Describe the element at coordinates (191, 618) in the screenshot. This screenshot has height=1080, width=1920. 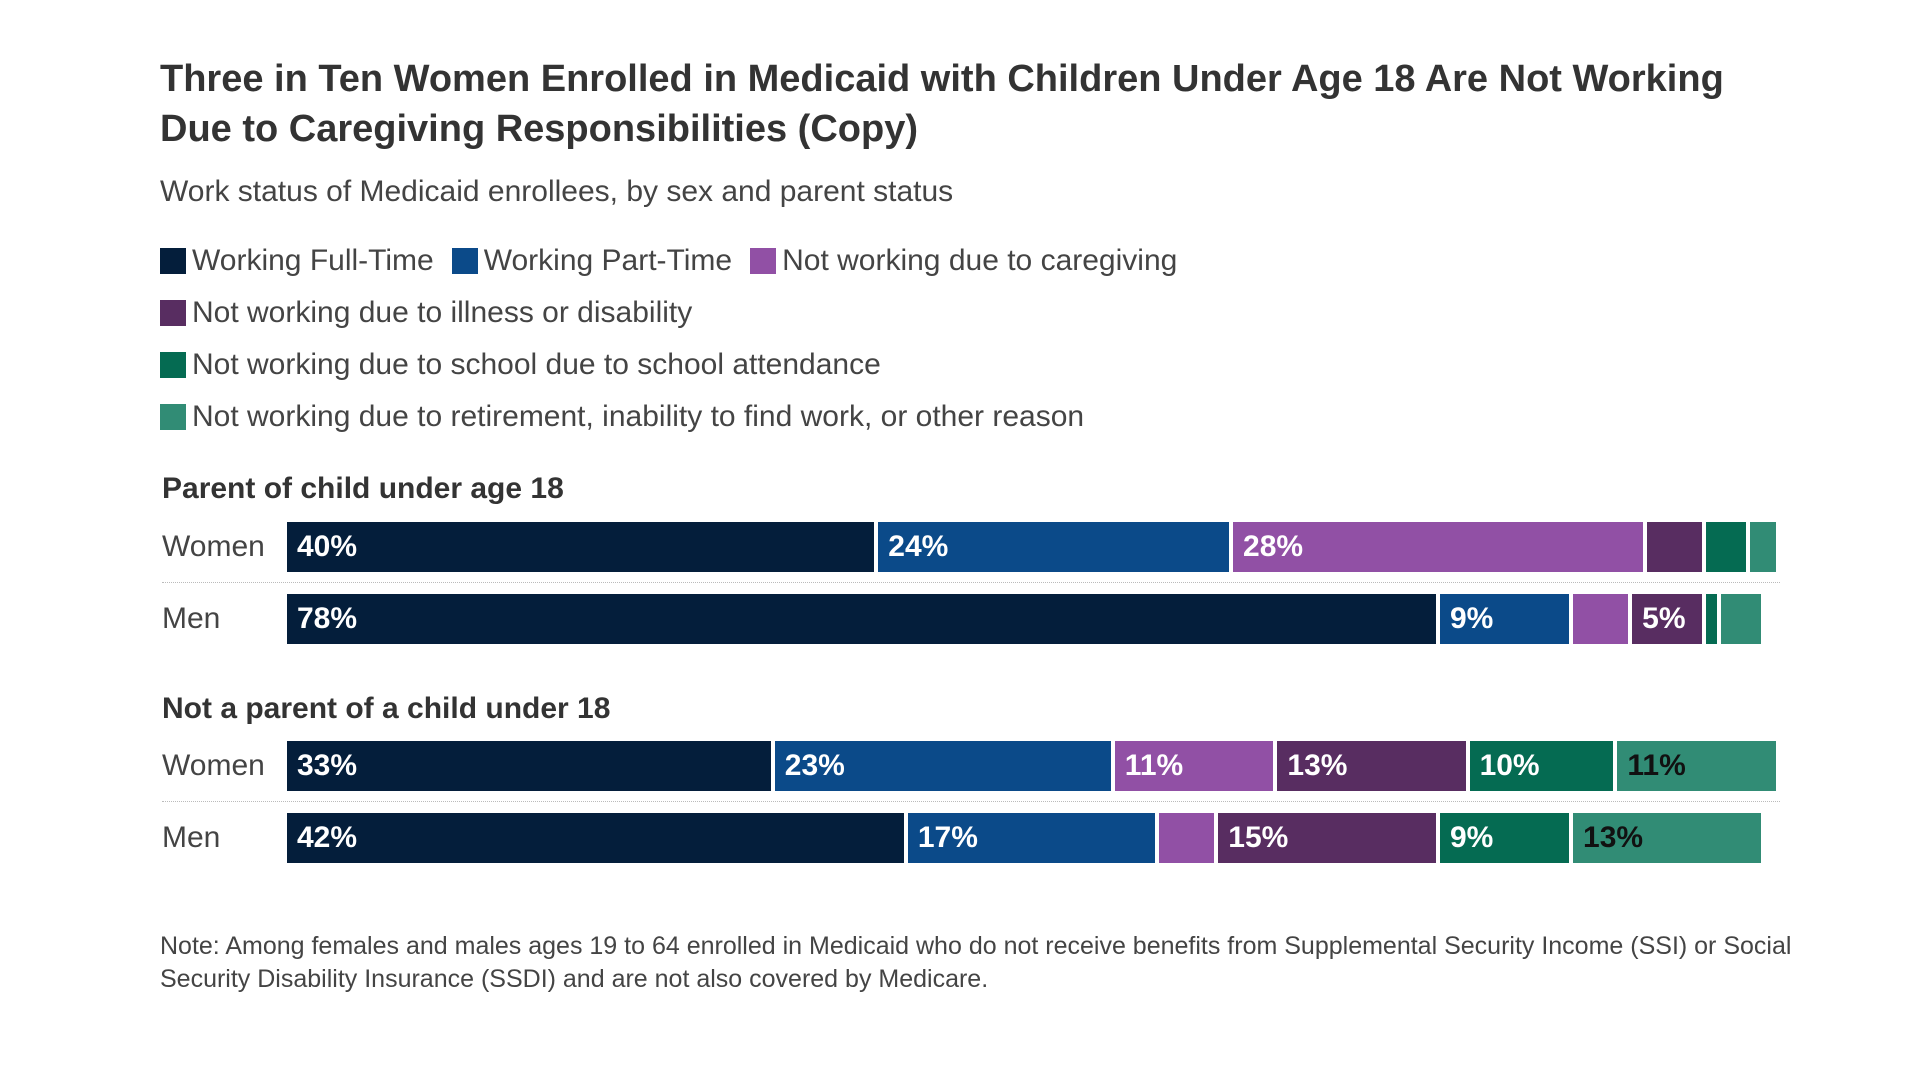
I see `row-label-parent-men: Men` at that location.